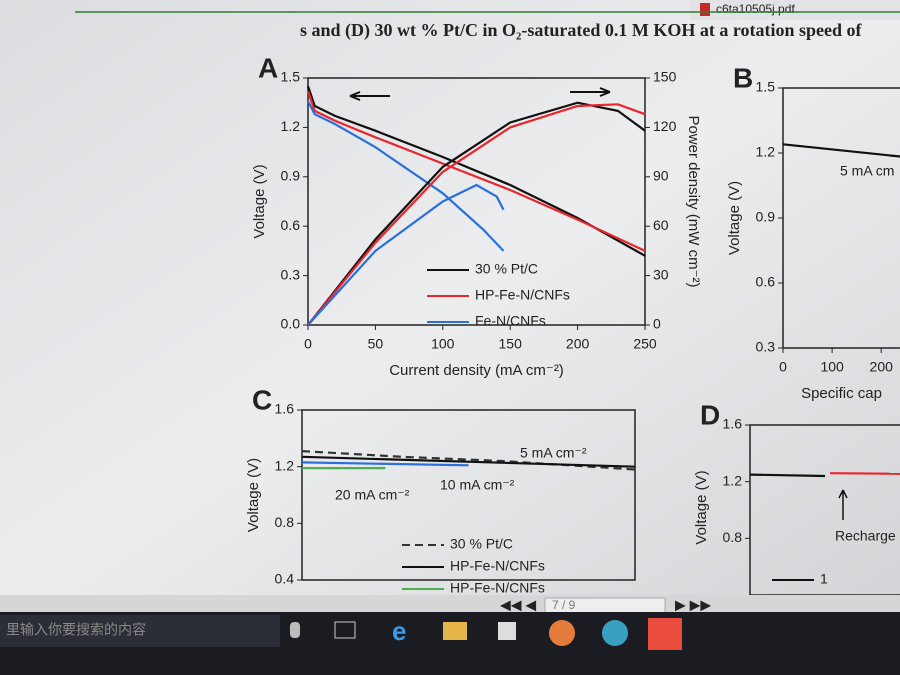  I want to click on x-tick-label: 150, so click(511, 344).